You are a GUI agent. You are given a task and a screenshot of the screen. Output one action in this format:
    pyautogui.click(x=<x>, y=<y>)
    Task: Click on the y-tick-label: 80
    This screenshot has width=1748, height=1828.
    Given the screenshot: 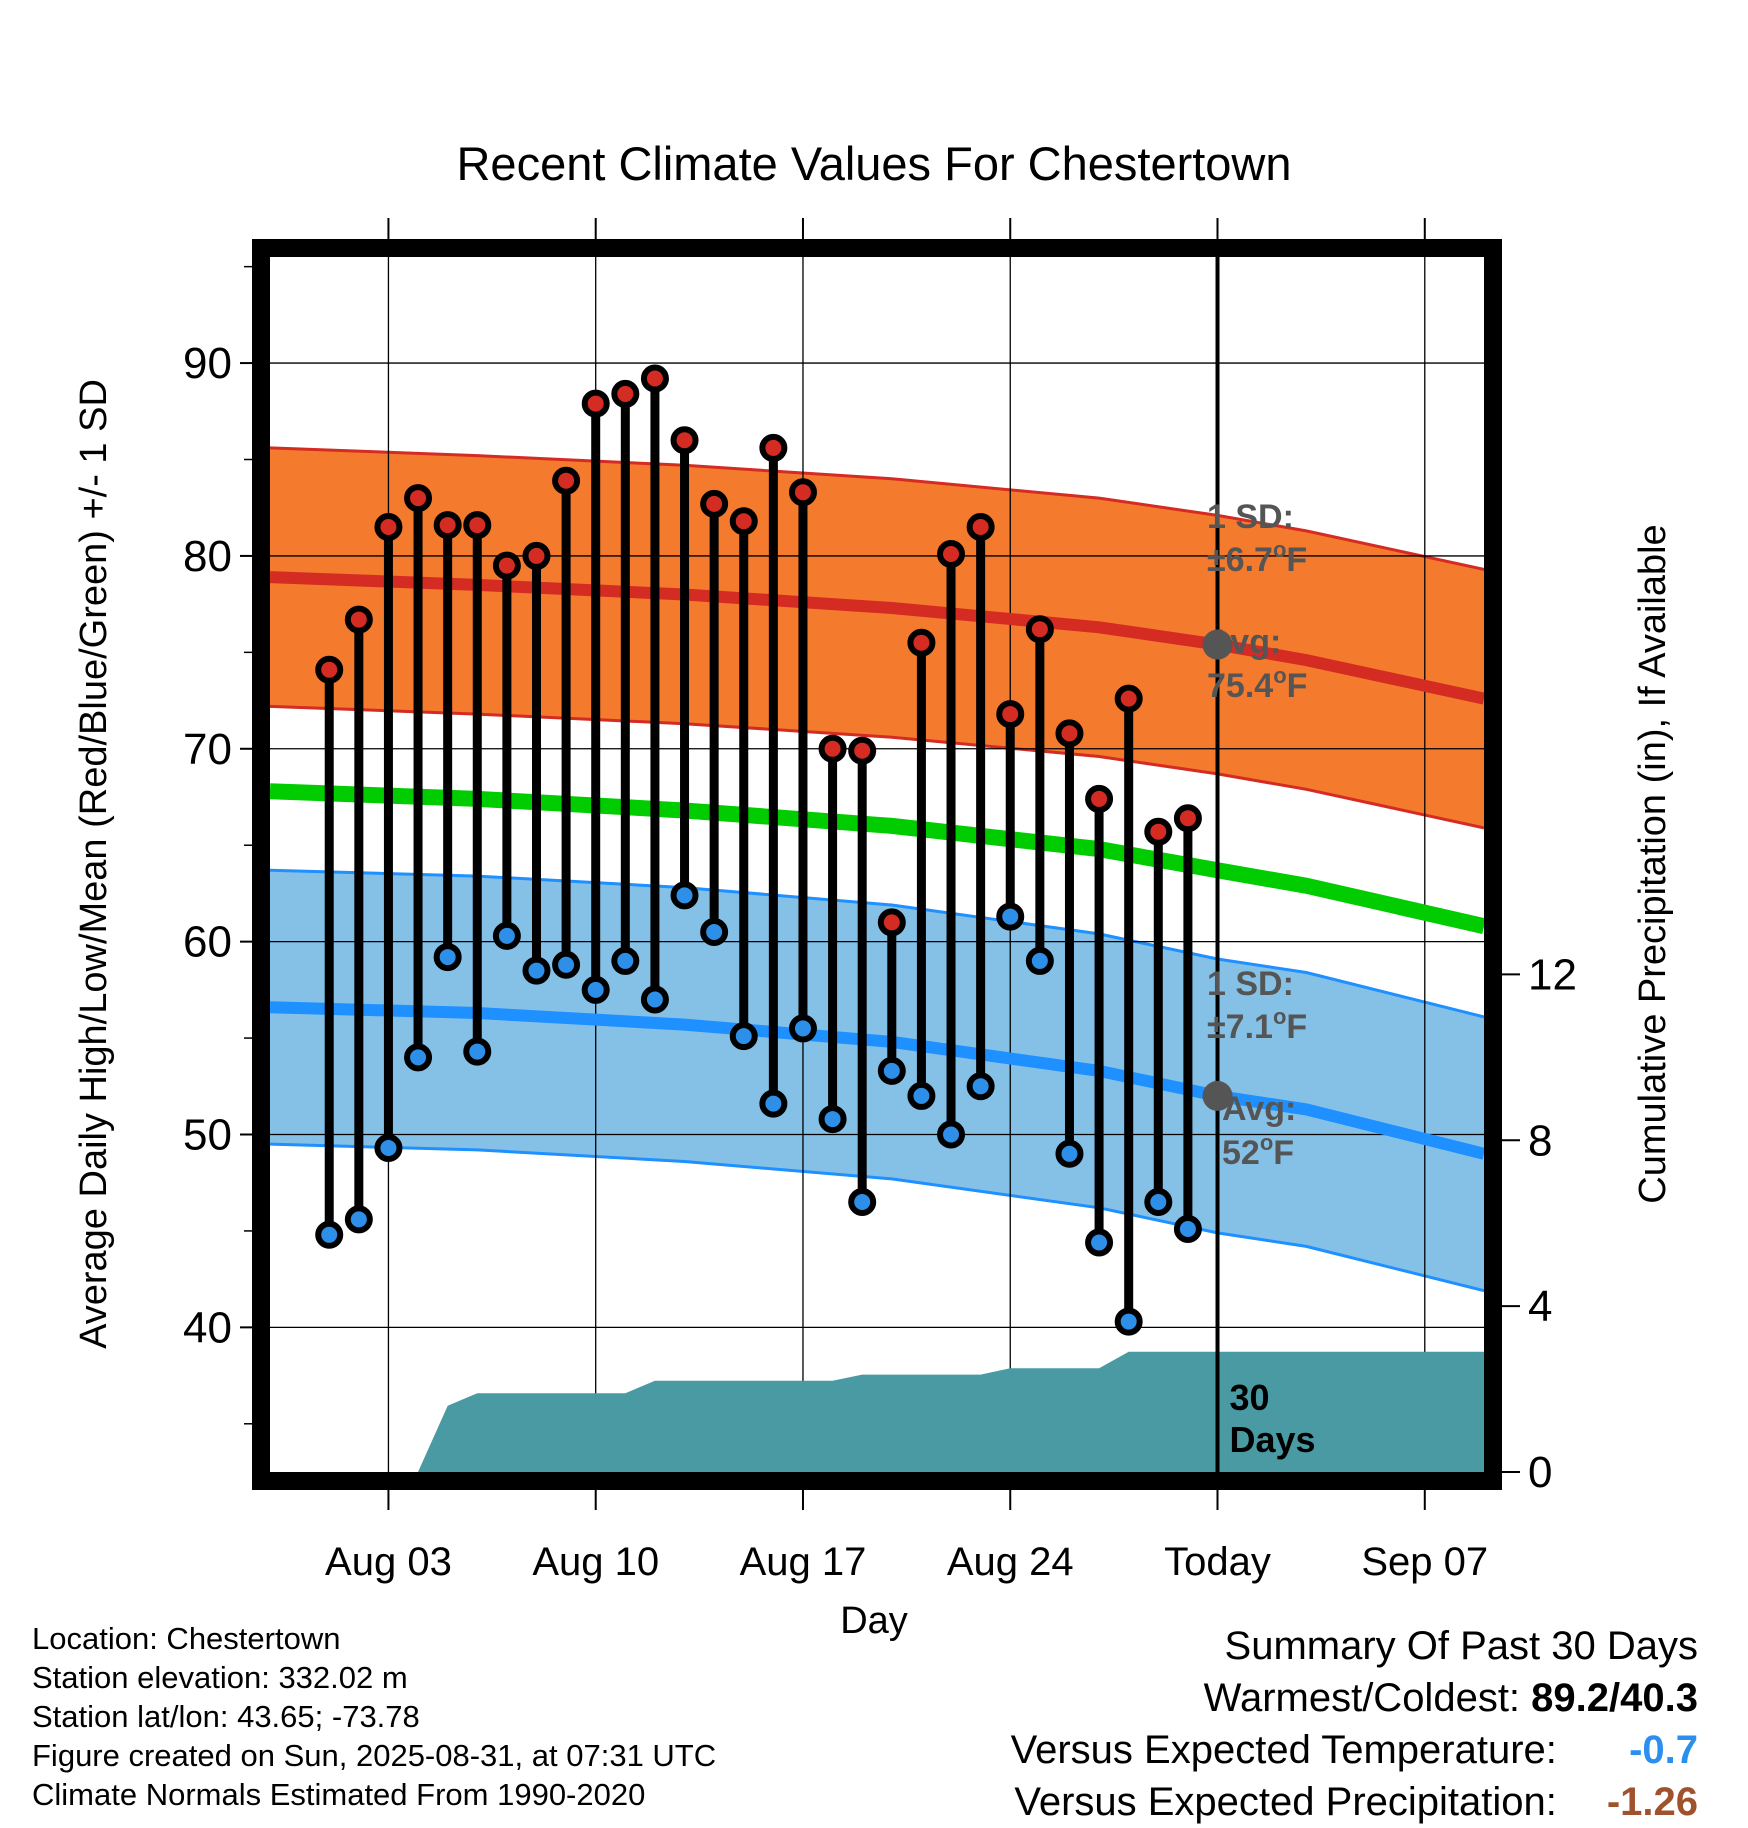 What is the action you would take?
    pyautogui.click(x=207, y=556)
    